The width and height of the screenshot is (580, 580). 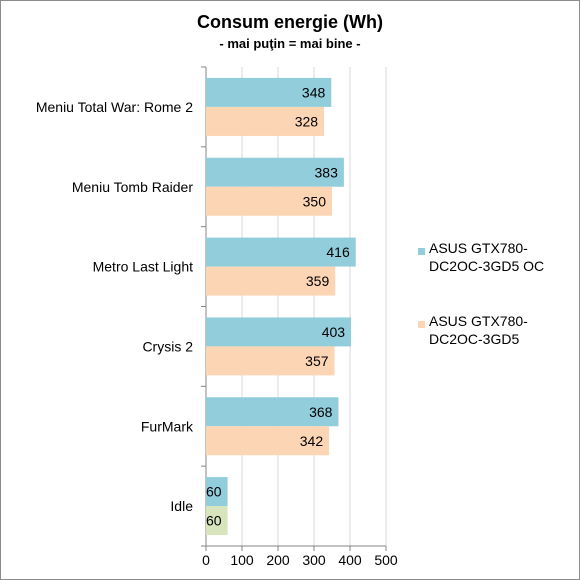 What do you see at coordinates (350, 560) in the screenshot?
I see `x-tick-label: 400` at bounding box center [350, 560].